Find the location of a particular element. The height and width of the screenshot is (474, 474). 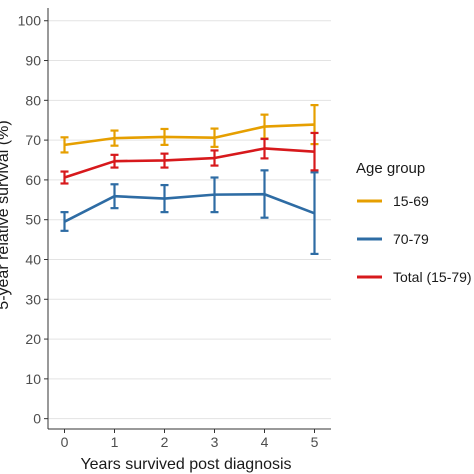

y-tick-label: 40 is located at coordinates (33, 259).